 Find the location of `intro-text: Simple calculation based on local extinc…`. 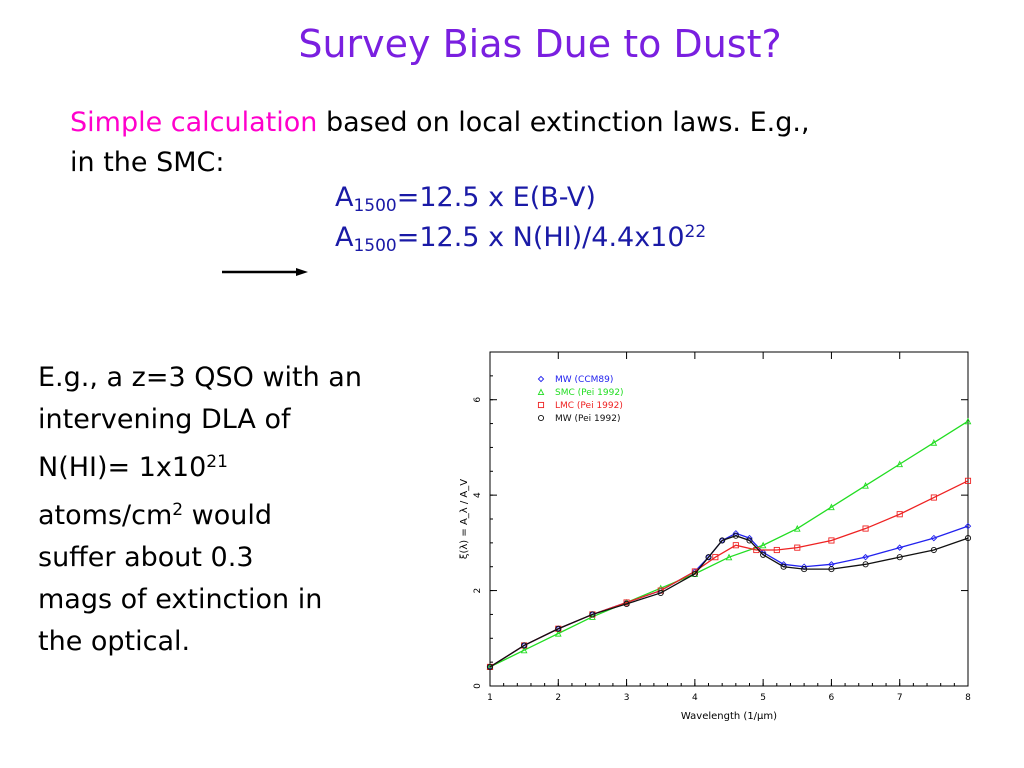

intro-text: Simple calculation based on local extinc… is located at coordinates (520, 143).